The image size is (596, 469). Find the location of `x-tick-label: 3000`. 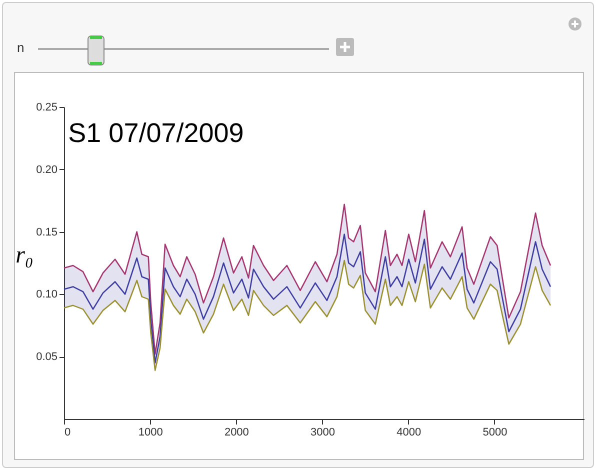

x-tick-label: 3000 is located at coordinates (323, 432).